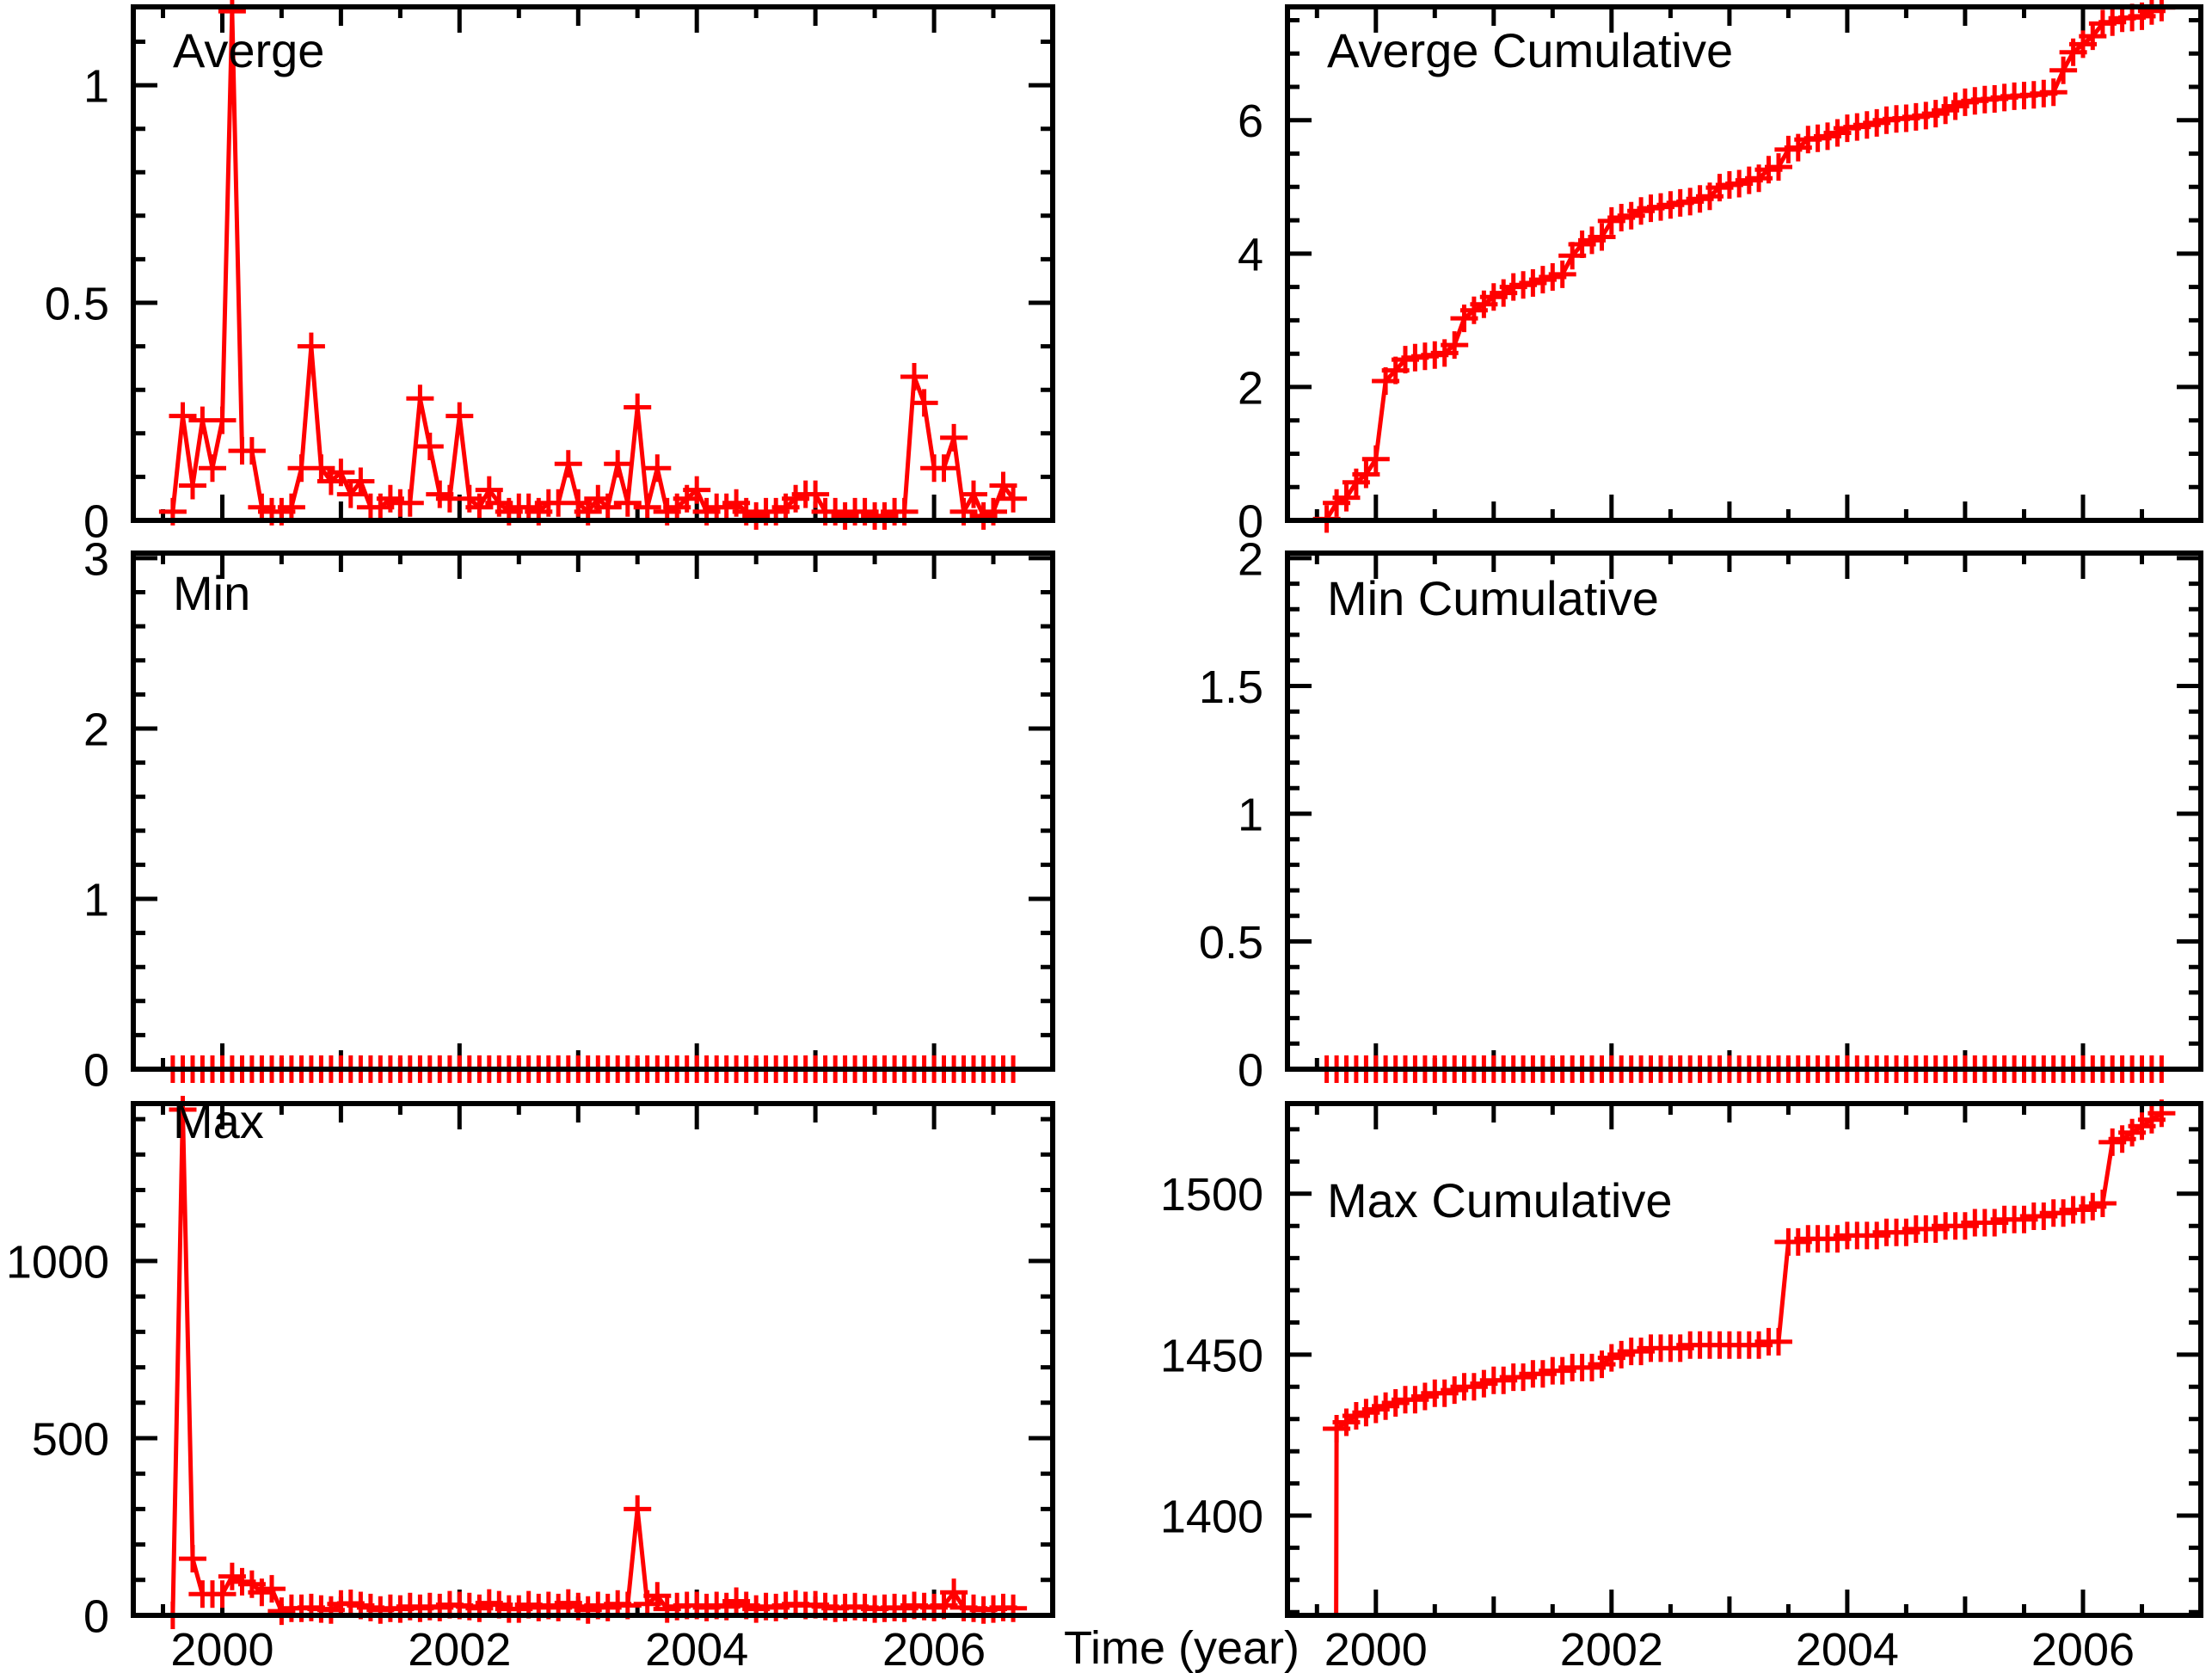 This screenshot has width=2212, height=1673. Describe the element at coordinates (1499, 1200) in the screenshot. I see `panel-title: Max Cumulative` at that location.